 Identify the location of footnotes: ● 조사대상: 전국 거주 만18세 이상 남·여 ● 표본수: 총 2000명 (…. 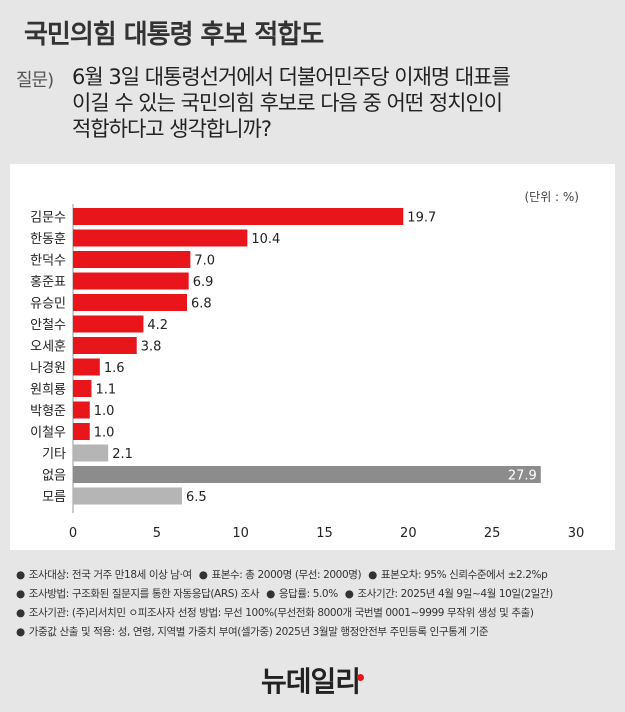
(316, 604).